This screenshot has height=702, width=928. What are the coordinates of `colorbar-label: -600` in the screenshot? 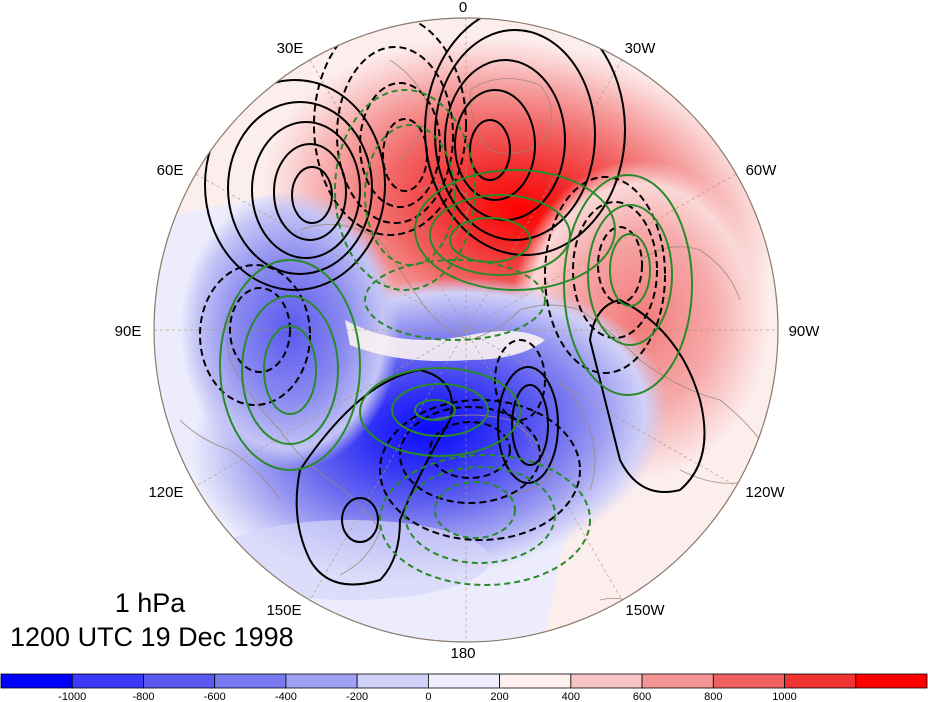 It's located at (215, 696).